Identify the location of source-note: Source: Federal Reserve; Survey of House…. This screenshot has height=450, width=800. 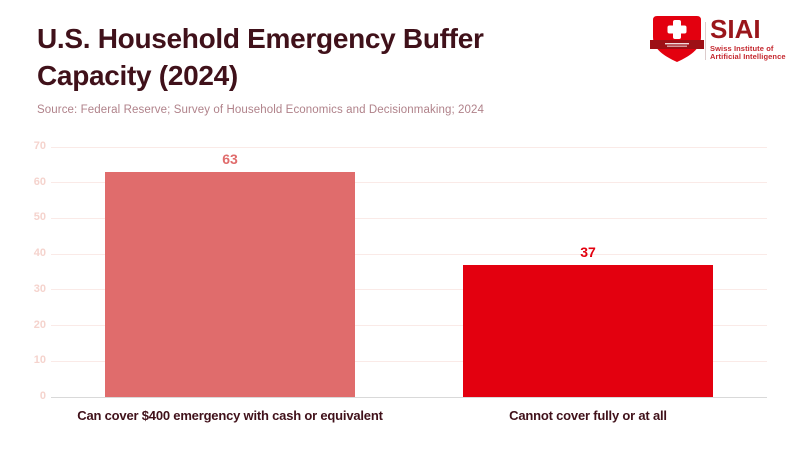
(261, 110).